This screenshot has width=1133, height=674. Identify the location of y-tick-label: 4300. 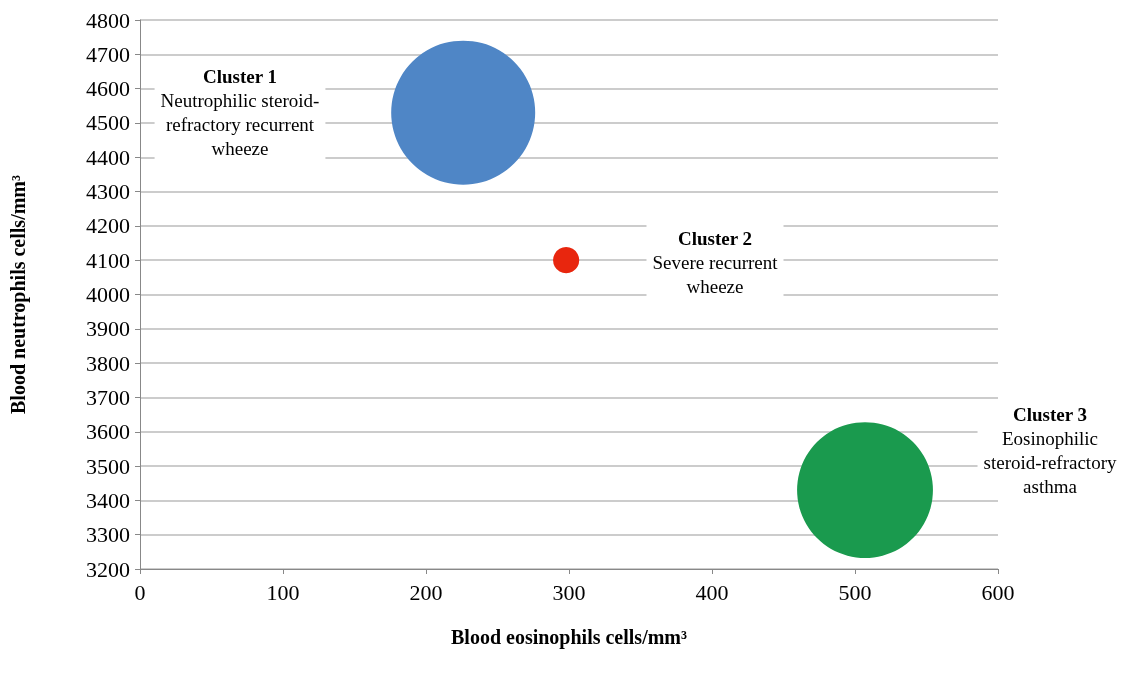
(108, 192).